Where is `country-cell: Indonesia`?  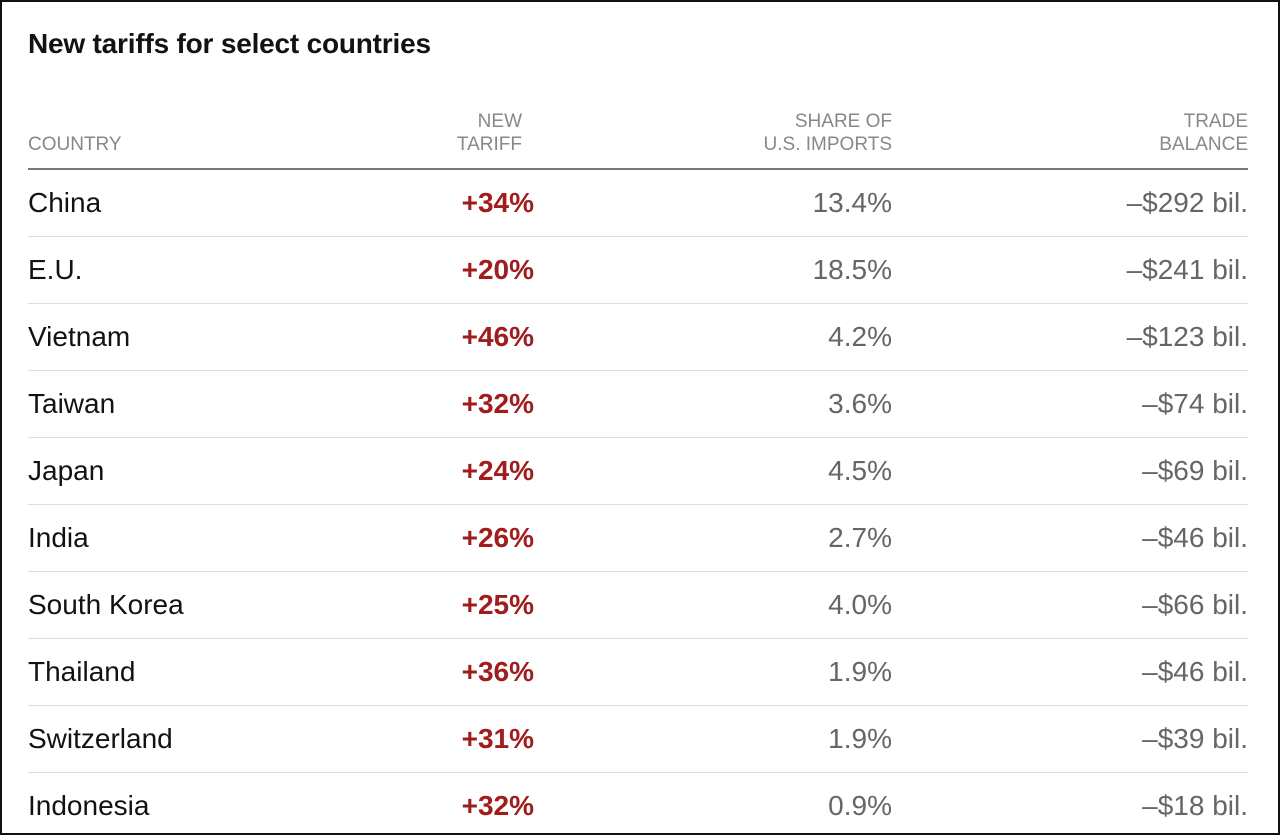 country-cell: Indonesia is located at coordinates (89, 805).